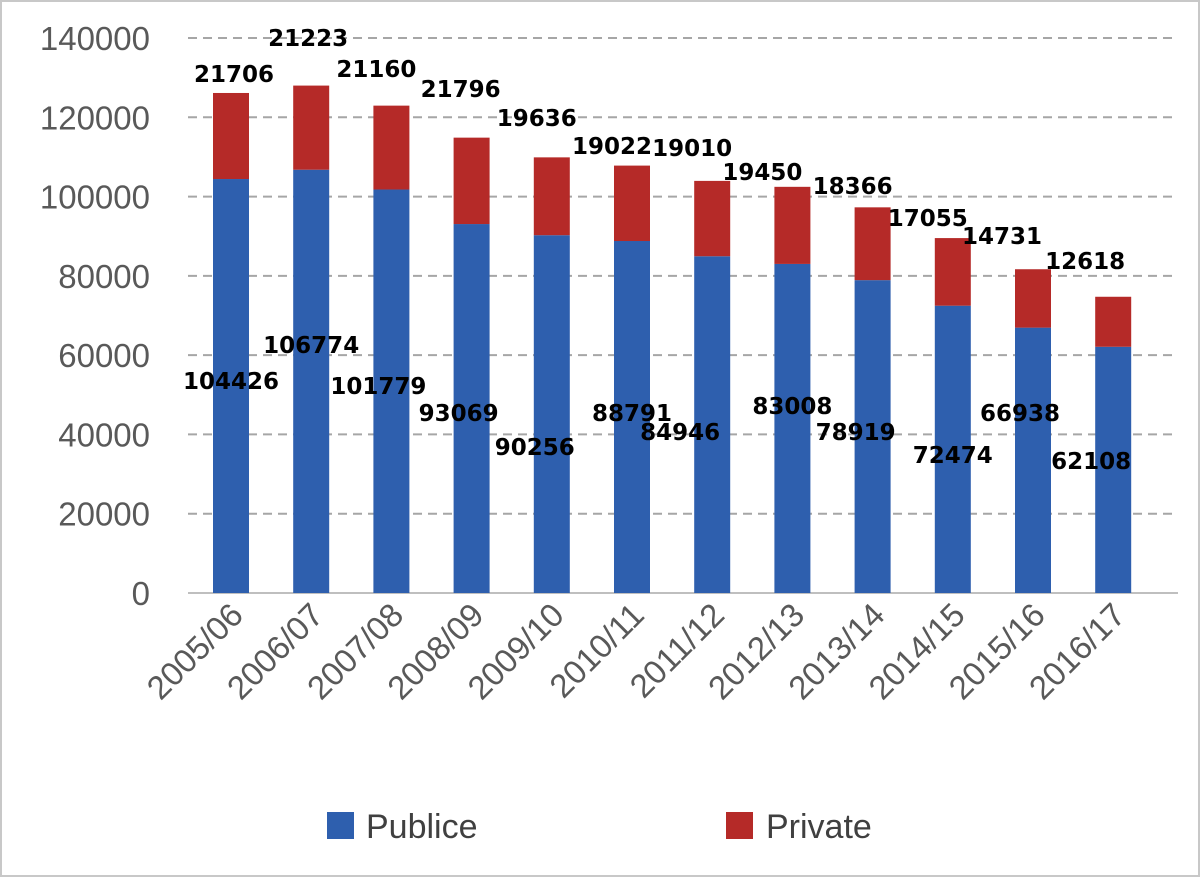 The image size is (1200, 877). I want to click on legend: Publice Private, so click(599, 827).